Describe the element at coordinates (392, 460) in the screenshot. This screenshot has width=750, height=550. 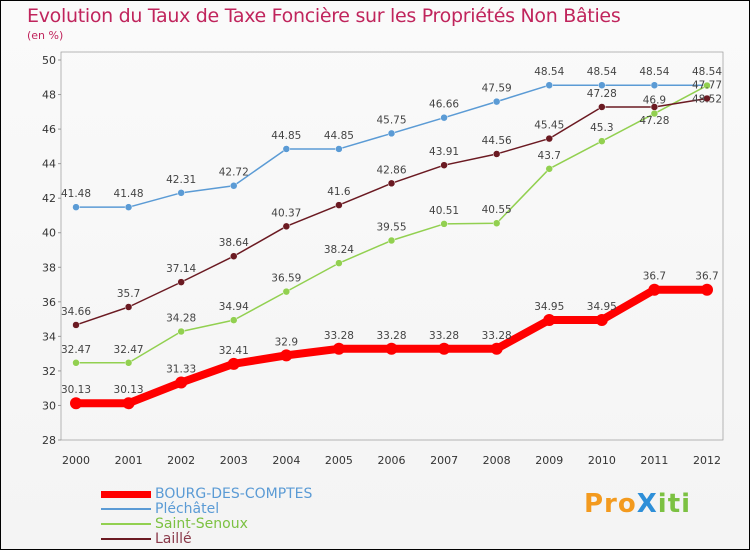
I see `x-tick-label: 2006` at that location.